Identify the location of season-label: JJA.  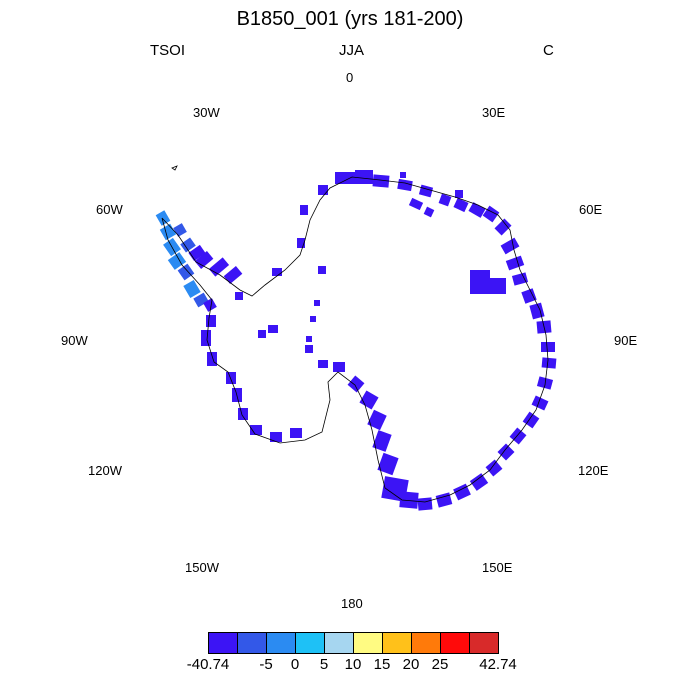
(352, 50).